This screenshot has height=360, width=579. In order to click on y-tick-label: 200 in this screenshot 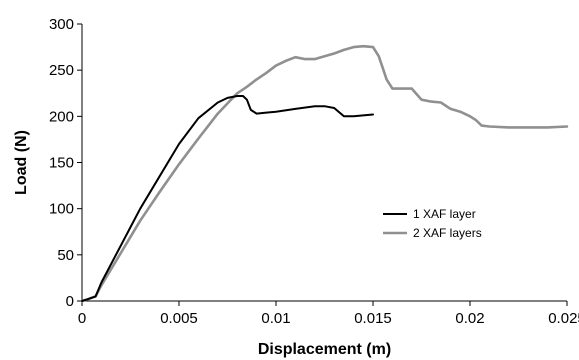, I will do `click(61, 116)`.